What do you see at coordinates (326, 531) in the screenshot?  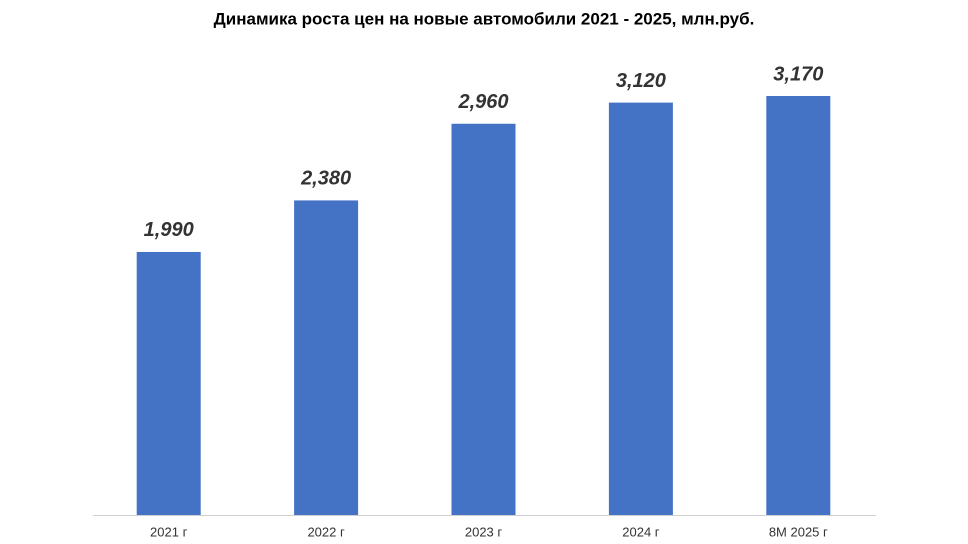 I see `x-tick-label: 2022 г` at bounding box center [326, 531].